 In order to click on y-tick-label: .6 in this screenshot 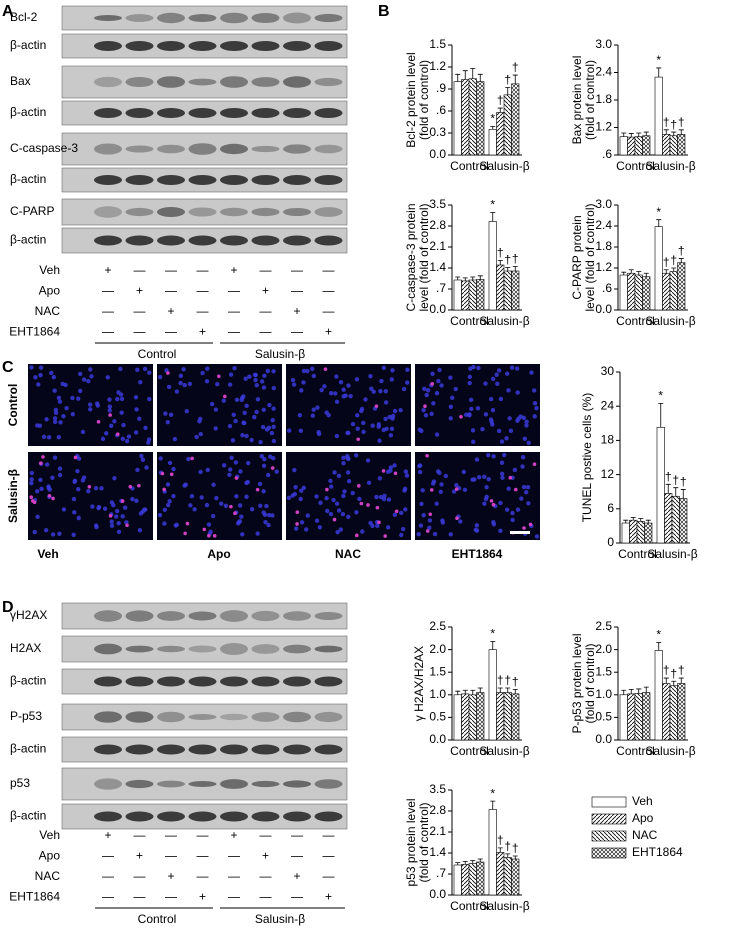, I will do `click(441, 110)`.